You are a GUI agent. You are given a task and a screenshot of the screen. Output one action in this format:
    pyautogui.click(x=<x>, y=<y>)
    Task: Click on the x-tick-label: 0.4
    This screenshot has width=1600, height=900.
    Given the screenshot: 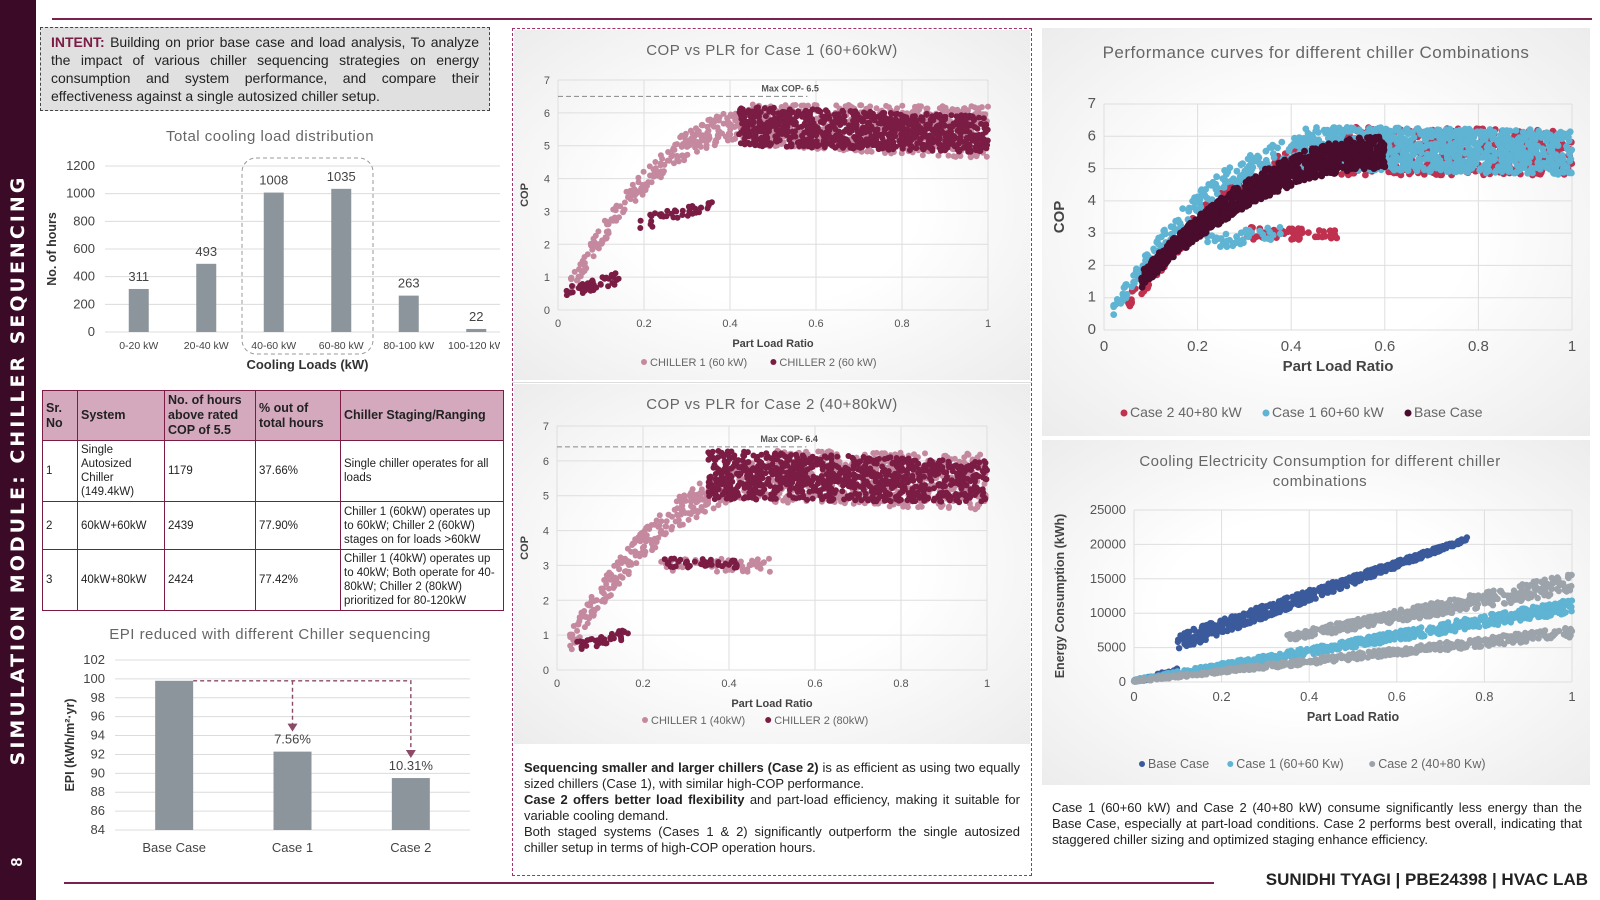 What is the action you would take?
    pyautogui.click(x=729, y=324)
    